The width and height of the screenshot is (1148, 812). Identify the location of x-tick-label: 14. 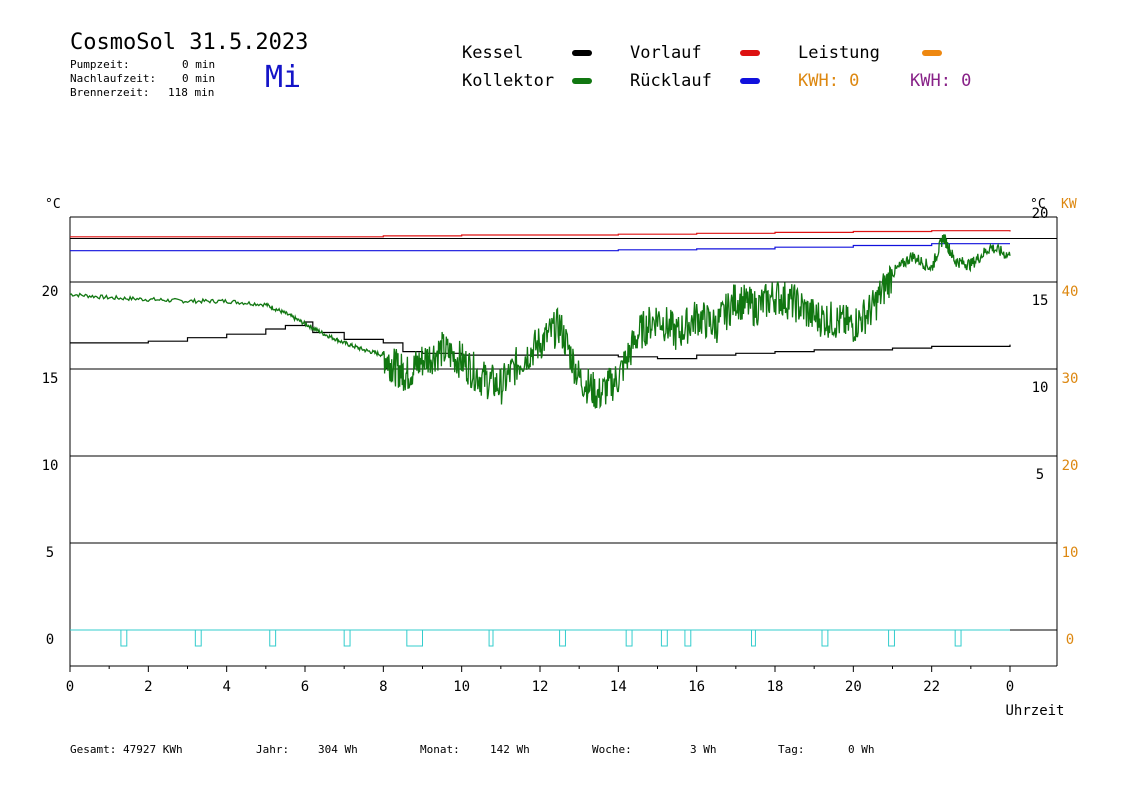
(618, 687).